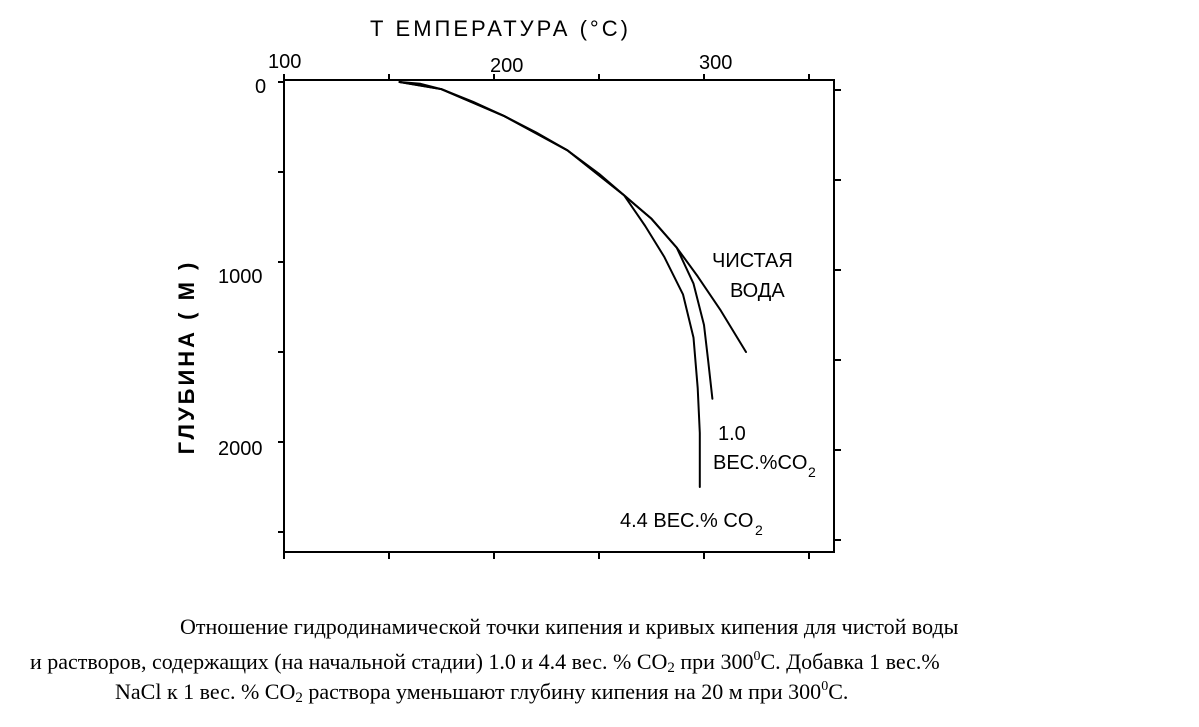  I want to click on x-tick-label-100: 100, so click(284, 62).